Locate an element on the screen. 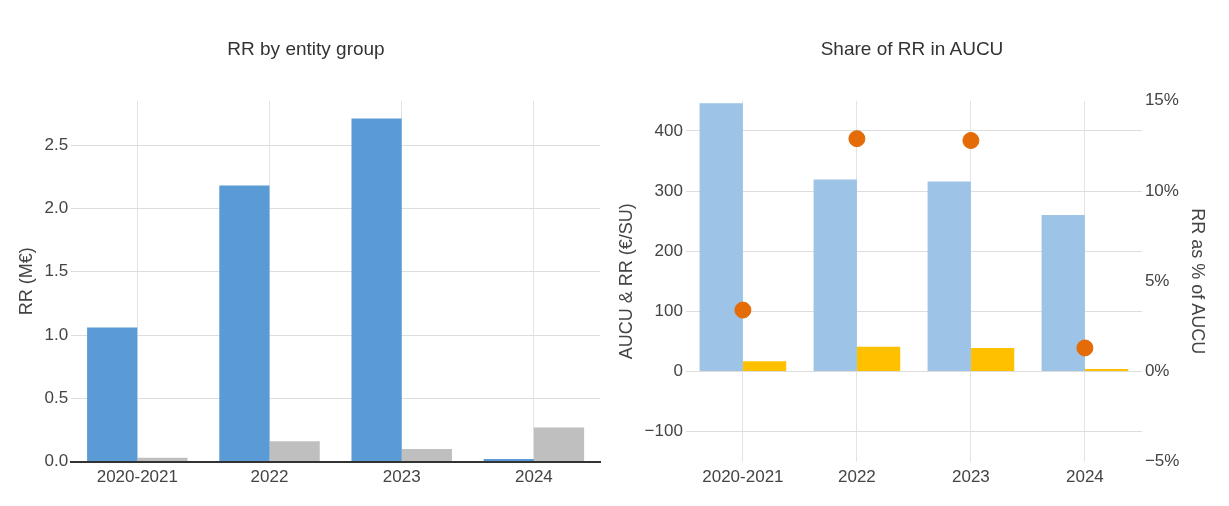  y-axis-title: RR (M€) is located at coordinates (25, 281).